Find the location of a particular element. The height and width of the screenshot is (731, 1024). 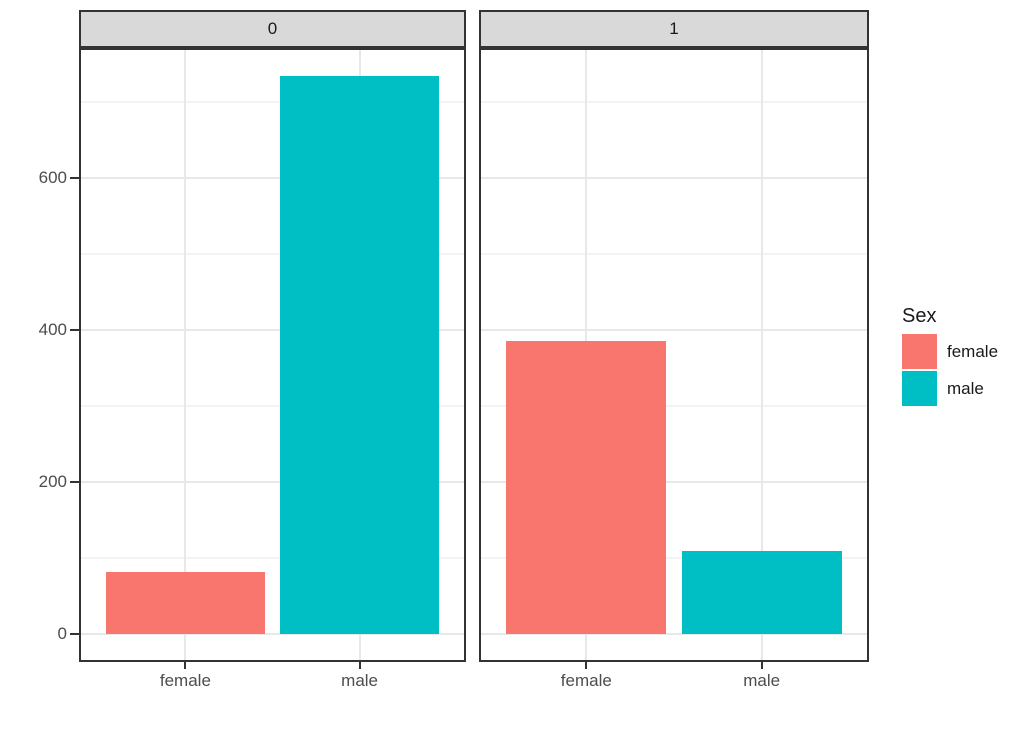

x-axis-label-male-facet-0: male is located at coordinates (360, 680).